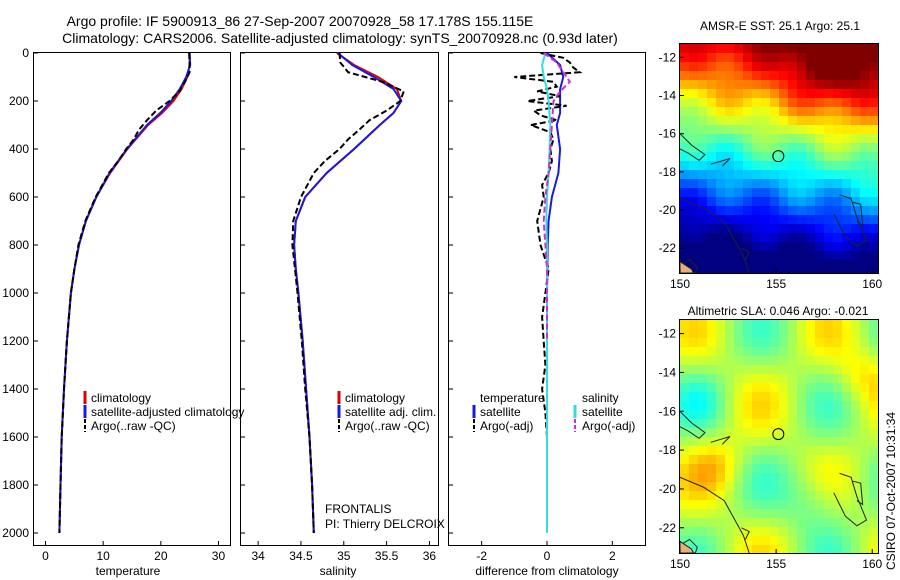 The width and height of the screenshot is (900, 580). Describe the element at coordinates (557, 196) in the screenshot. I see `series-line-salinity-argo-adj-` at that location.